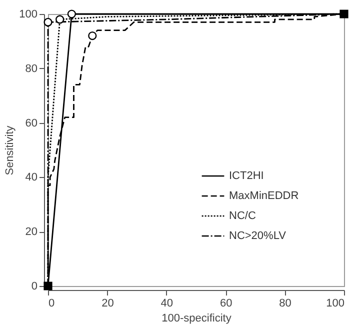 Image resolution: width=360 pixels, height=331 pixels. I want to click on legend-label: MaxMinEDDR, so click(264, 196).